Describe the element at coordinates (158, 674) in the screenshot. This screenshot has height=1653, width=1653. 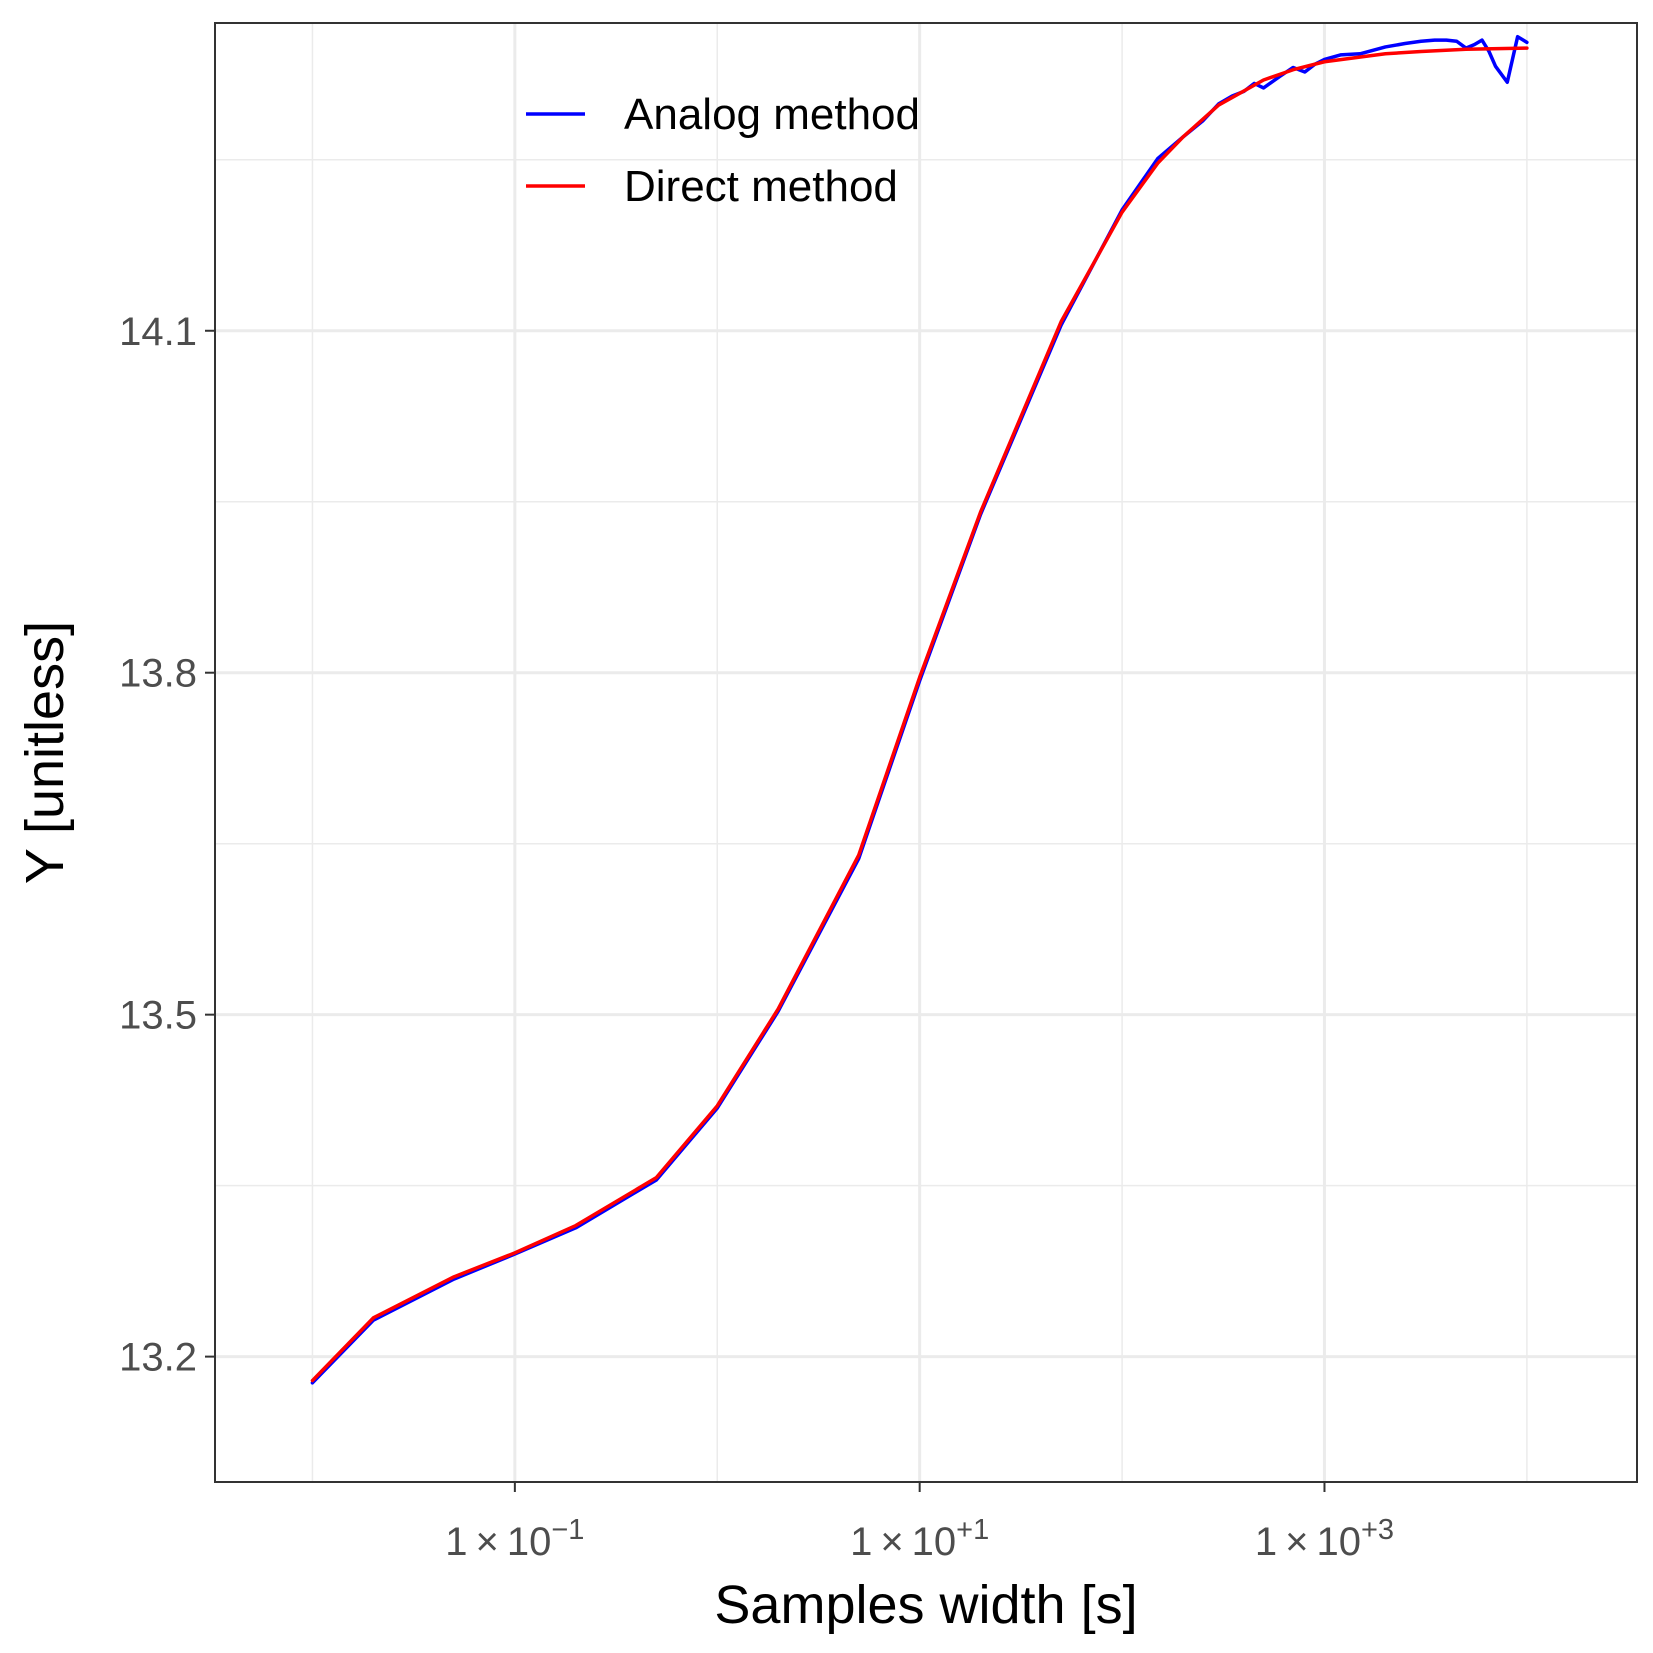
I see `y-tick-label: 13.8` at that location.